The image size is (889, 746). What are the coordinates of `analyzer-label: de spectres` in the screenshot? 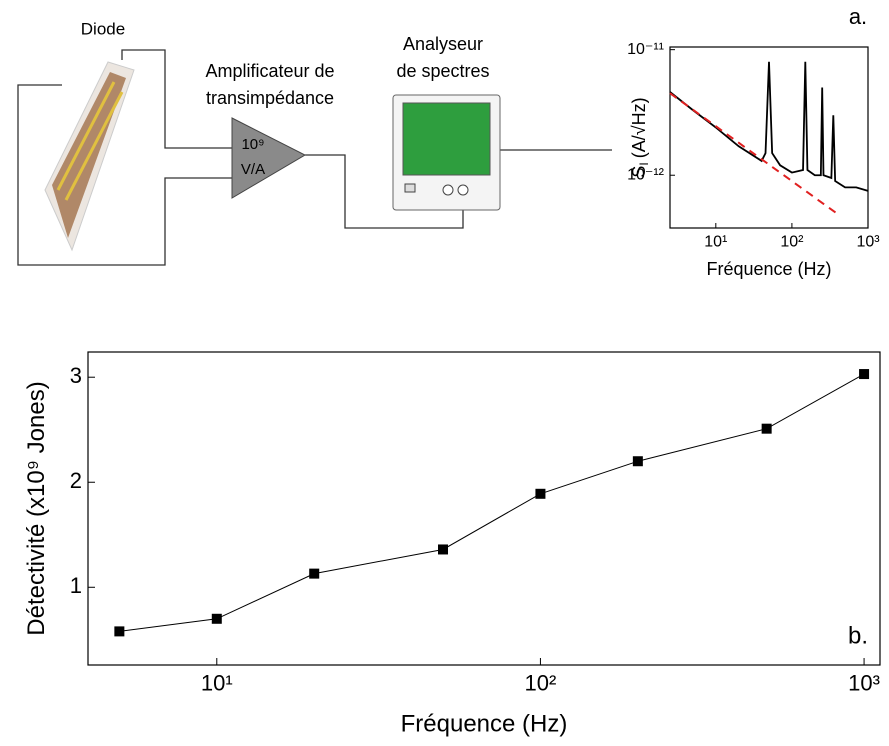 It's located at (442, 71).